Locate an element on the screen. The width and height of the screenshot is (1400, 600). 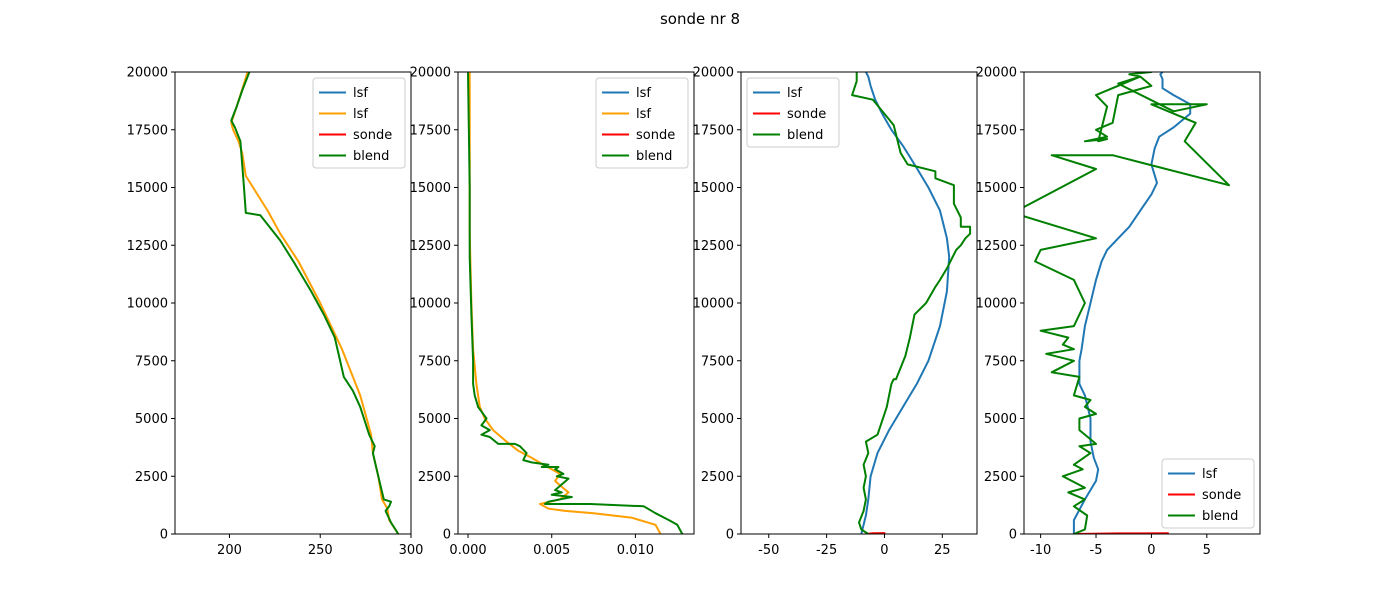
x-tick-label: 200 is located at coordinates (229, 550).